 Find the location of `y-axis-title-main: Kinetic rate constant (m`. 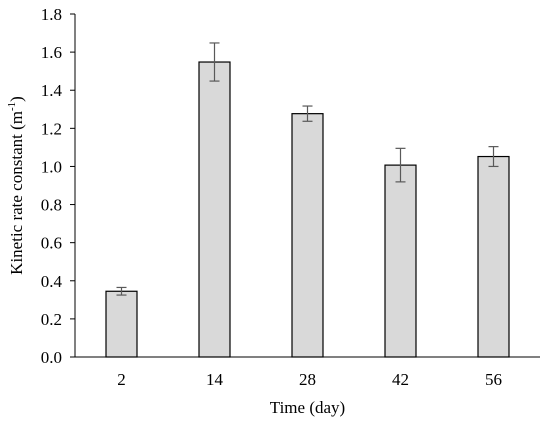

y-axis-title-main: Kinetic rate constant (m is located at coordinates (16, 193).